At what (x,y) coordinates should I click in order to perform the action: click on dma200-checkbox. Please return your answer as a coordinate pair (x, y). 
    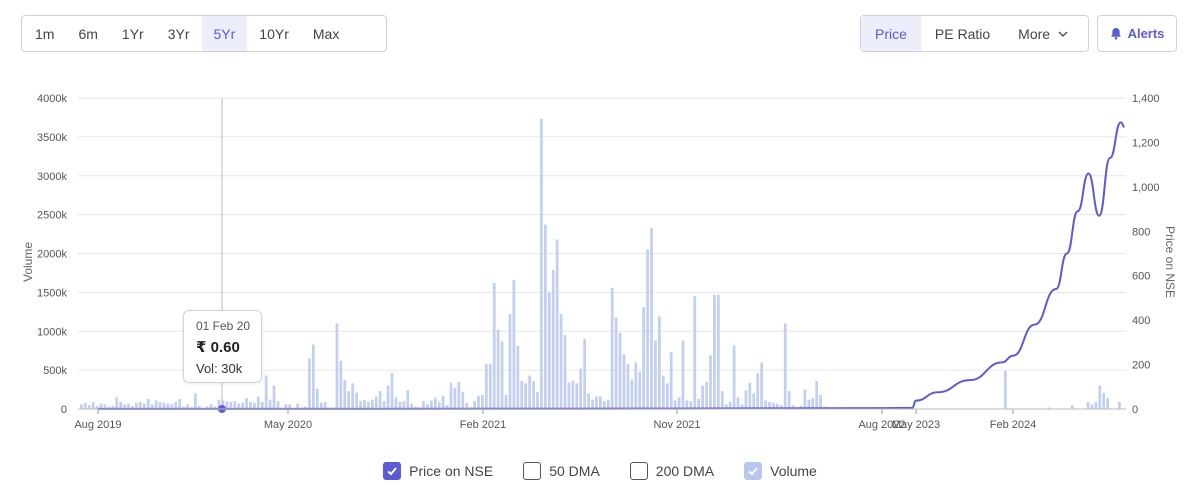
    Looking at the image, I should click on (638, 471).